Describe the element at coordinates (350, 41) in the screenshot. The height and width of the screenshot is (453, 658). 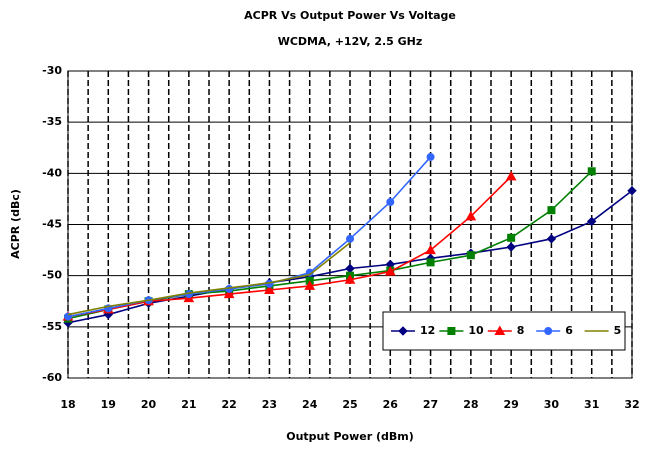
I see `chart-subtitle: WCDMA, +12V, 2.5 GHz` at that location.